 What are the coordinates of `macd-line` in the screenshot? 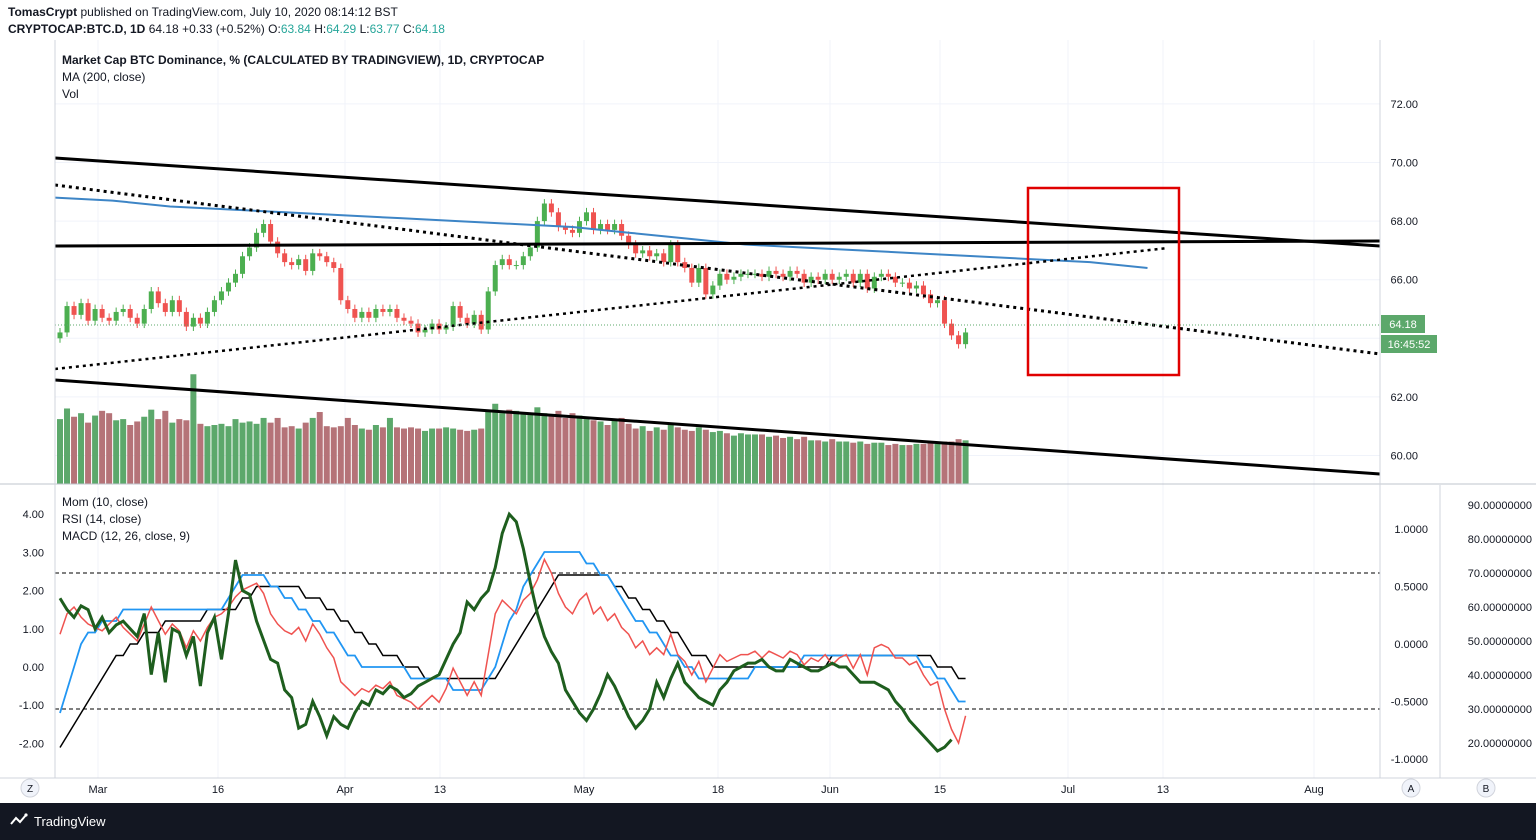 It's located at (512, 632).